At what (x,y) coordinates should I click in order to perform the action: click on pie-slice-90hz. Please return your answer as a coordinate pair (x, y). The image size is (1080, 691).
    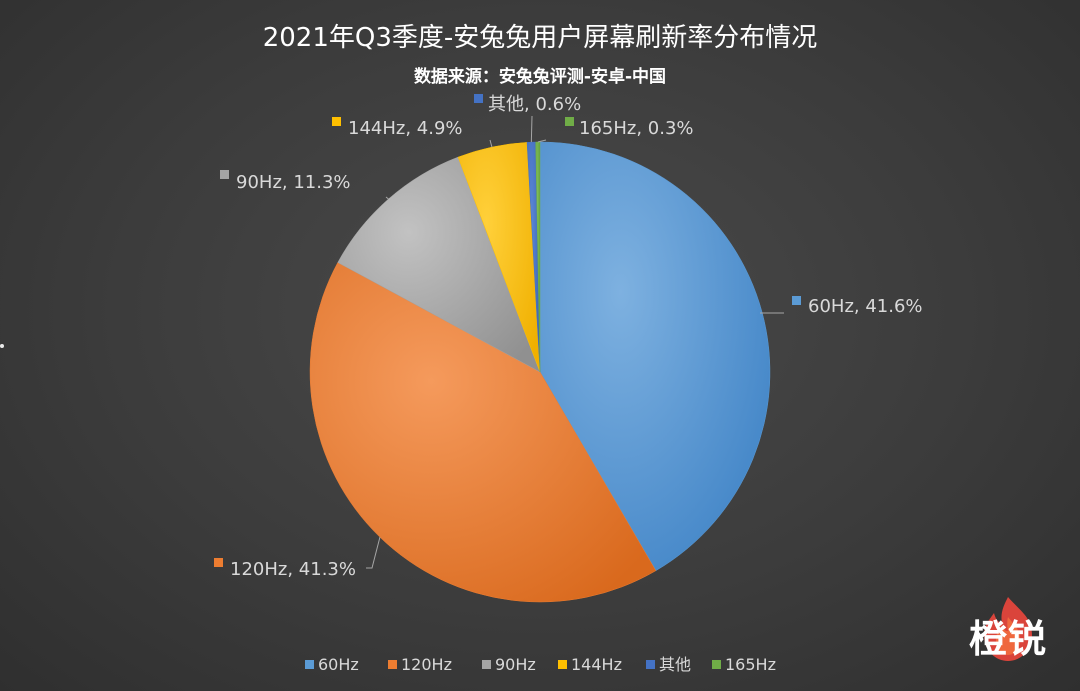
    Looking at the image, I should click on (439, 264).